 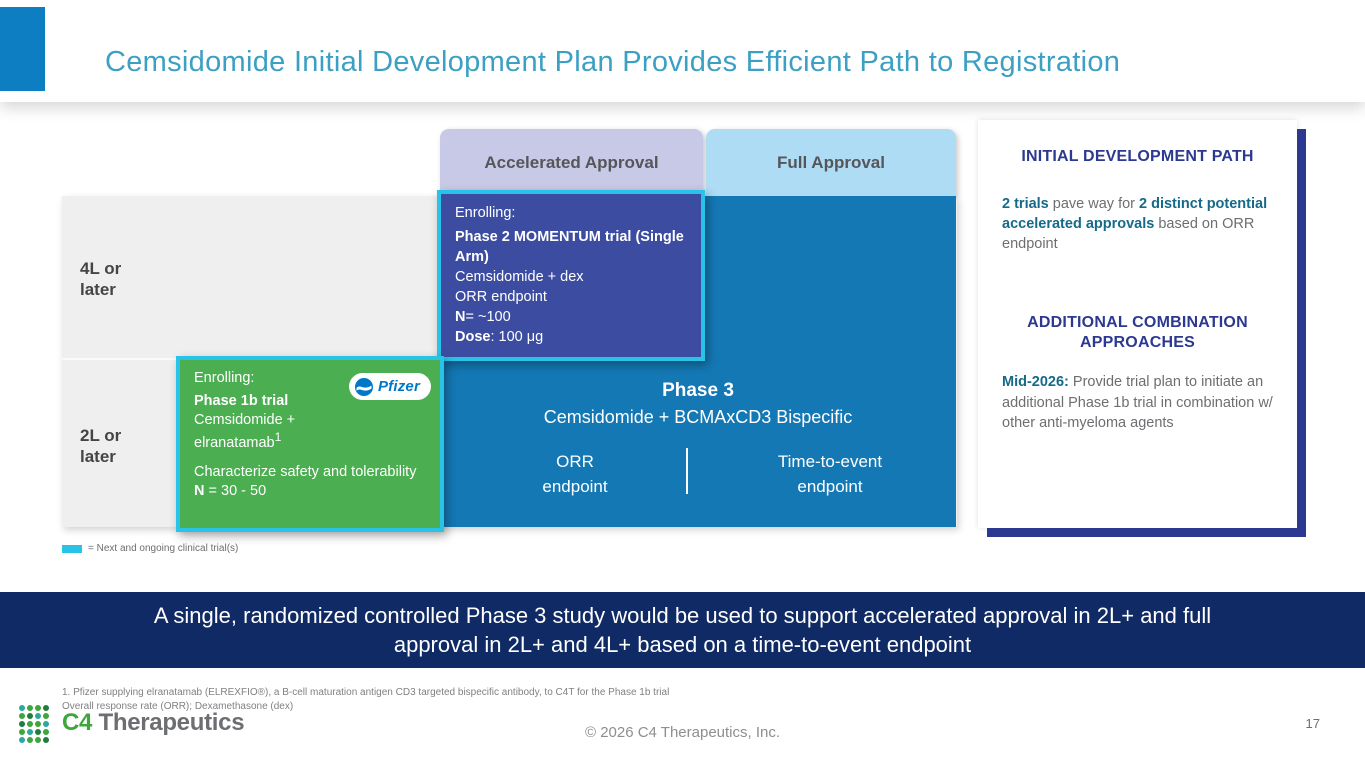 I want to click on accent-square, so click(x=22, y=49).